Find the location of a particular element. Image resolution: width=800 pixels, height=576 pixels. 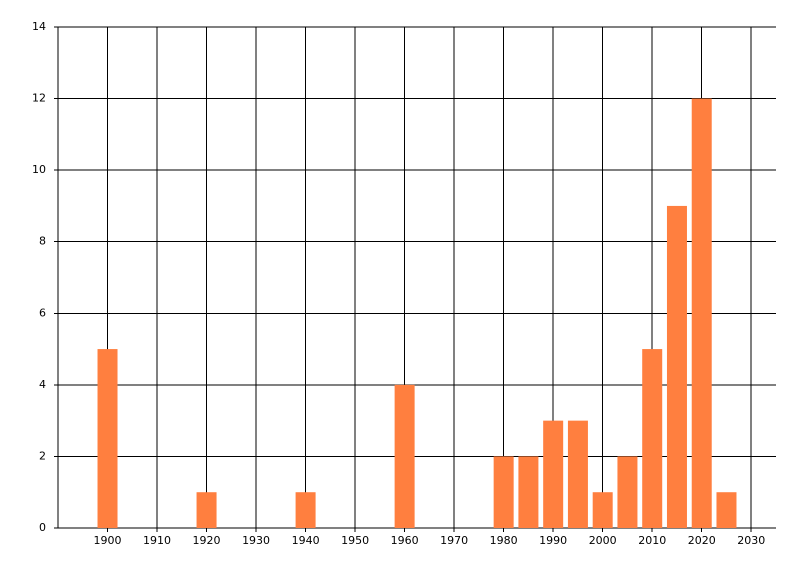

y-tick-label: 8 is located at coordinates (42, 241).